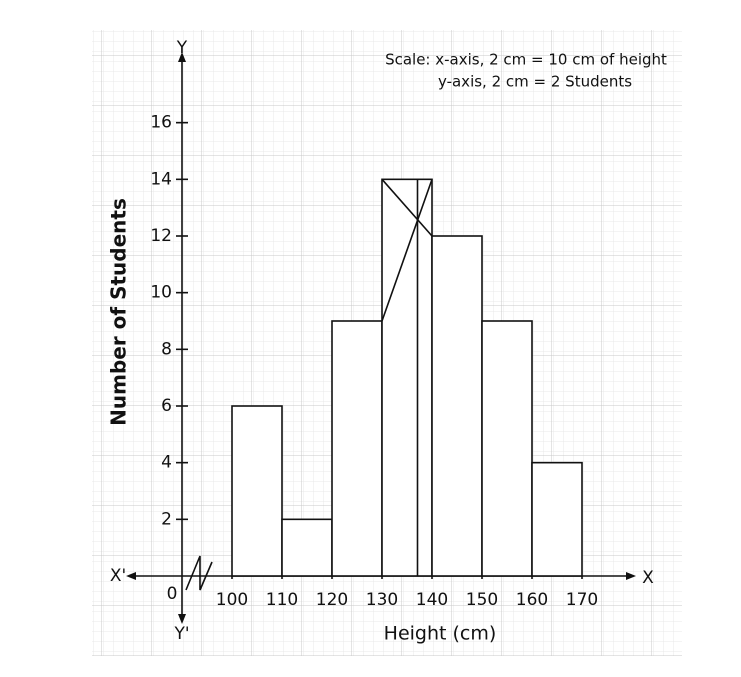 The width and height of the screenshot is (741, 677). Describe the element at coordinates (535, 82) in the screenshot. I see `scale-note: y-axis, 2 cm = 2 Students` at that location.